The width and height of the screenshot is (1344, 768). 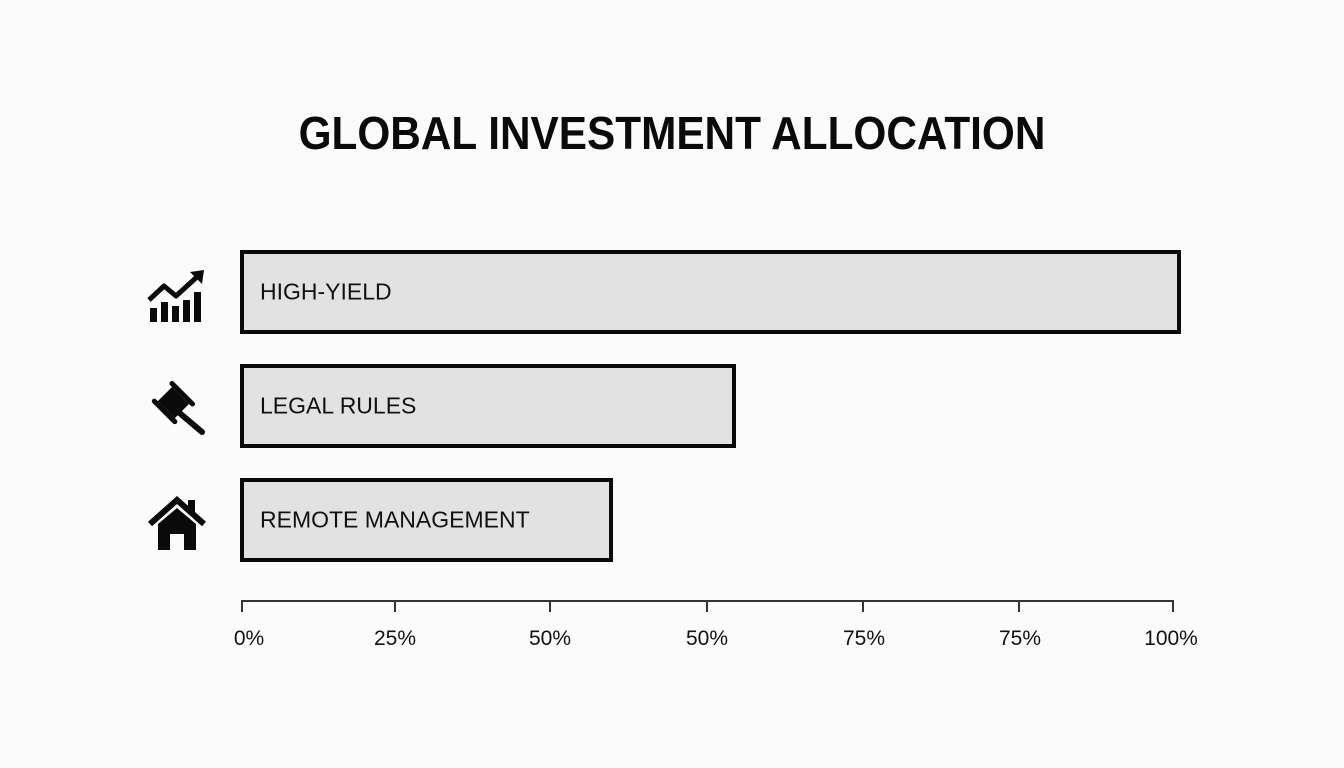 I want to click on x-tick-label: 100%, so click(x=1171, y=638).